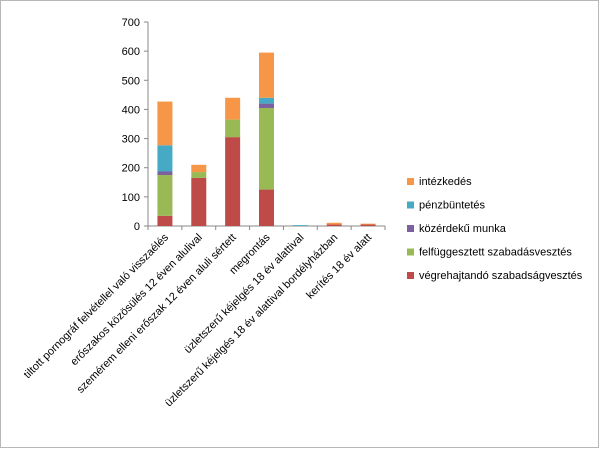 This screenshot has width=600, height=449. Describe the element at coordinates (131, 110) in the screenshot. I see `y-tick-label: 400` at that location.